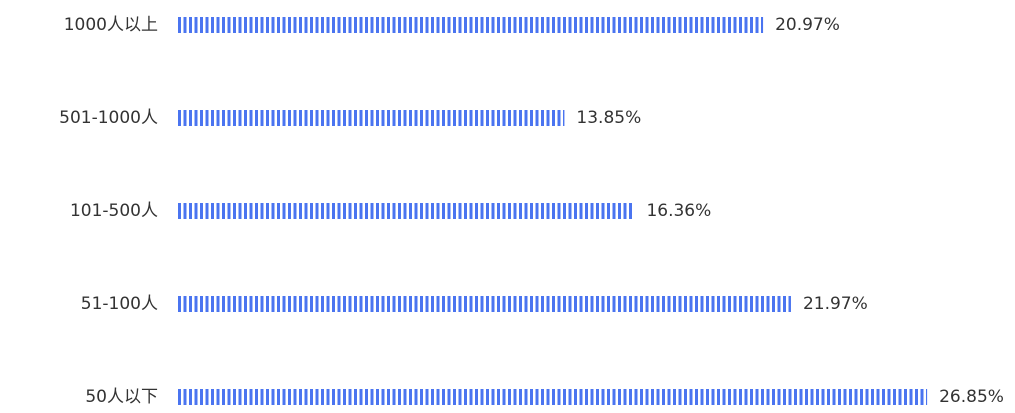  I want to click on category-label: 101-500人, so click(114, 211).